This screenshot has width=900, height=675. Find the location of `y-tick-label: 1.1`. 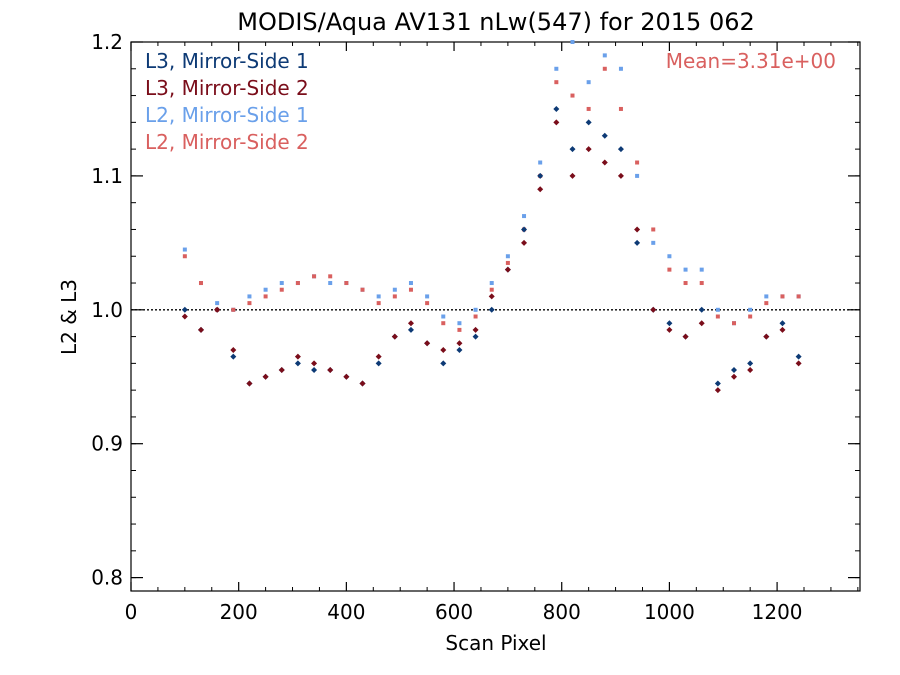

y-tick-label: 1.1 is located at coordinates (107, 176).